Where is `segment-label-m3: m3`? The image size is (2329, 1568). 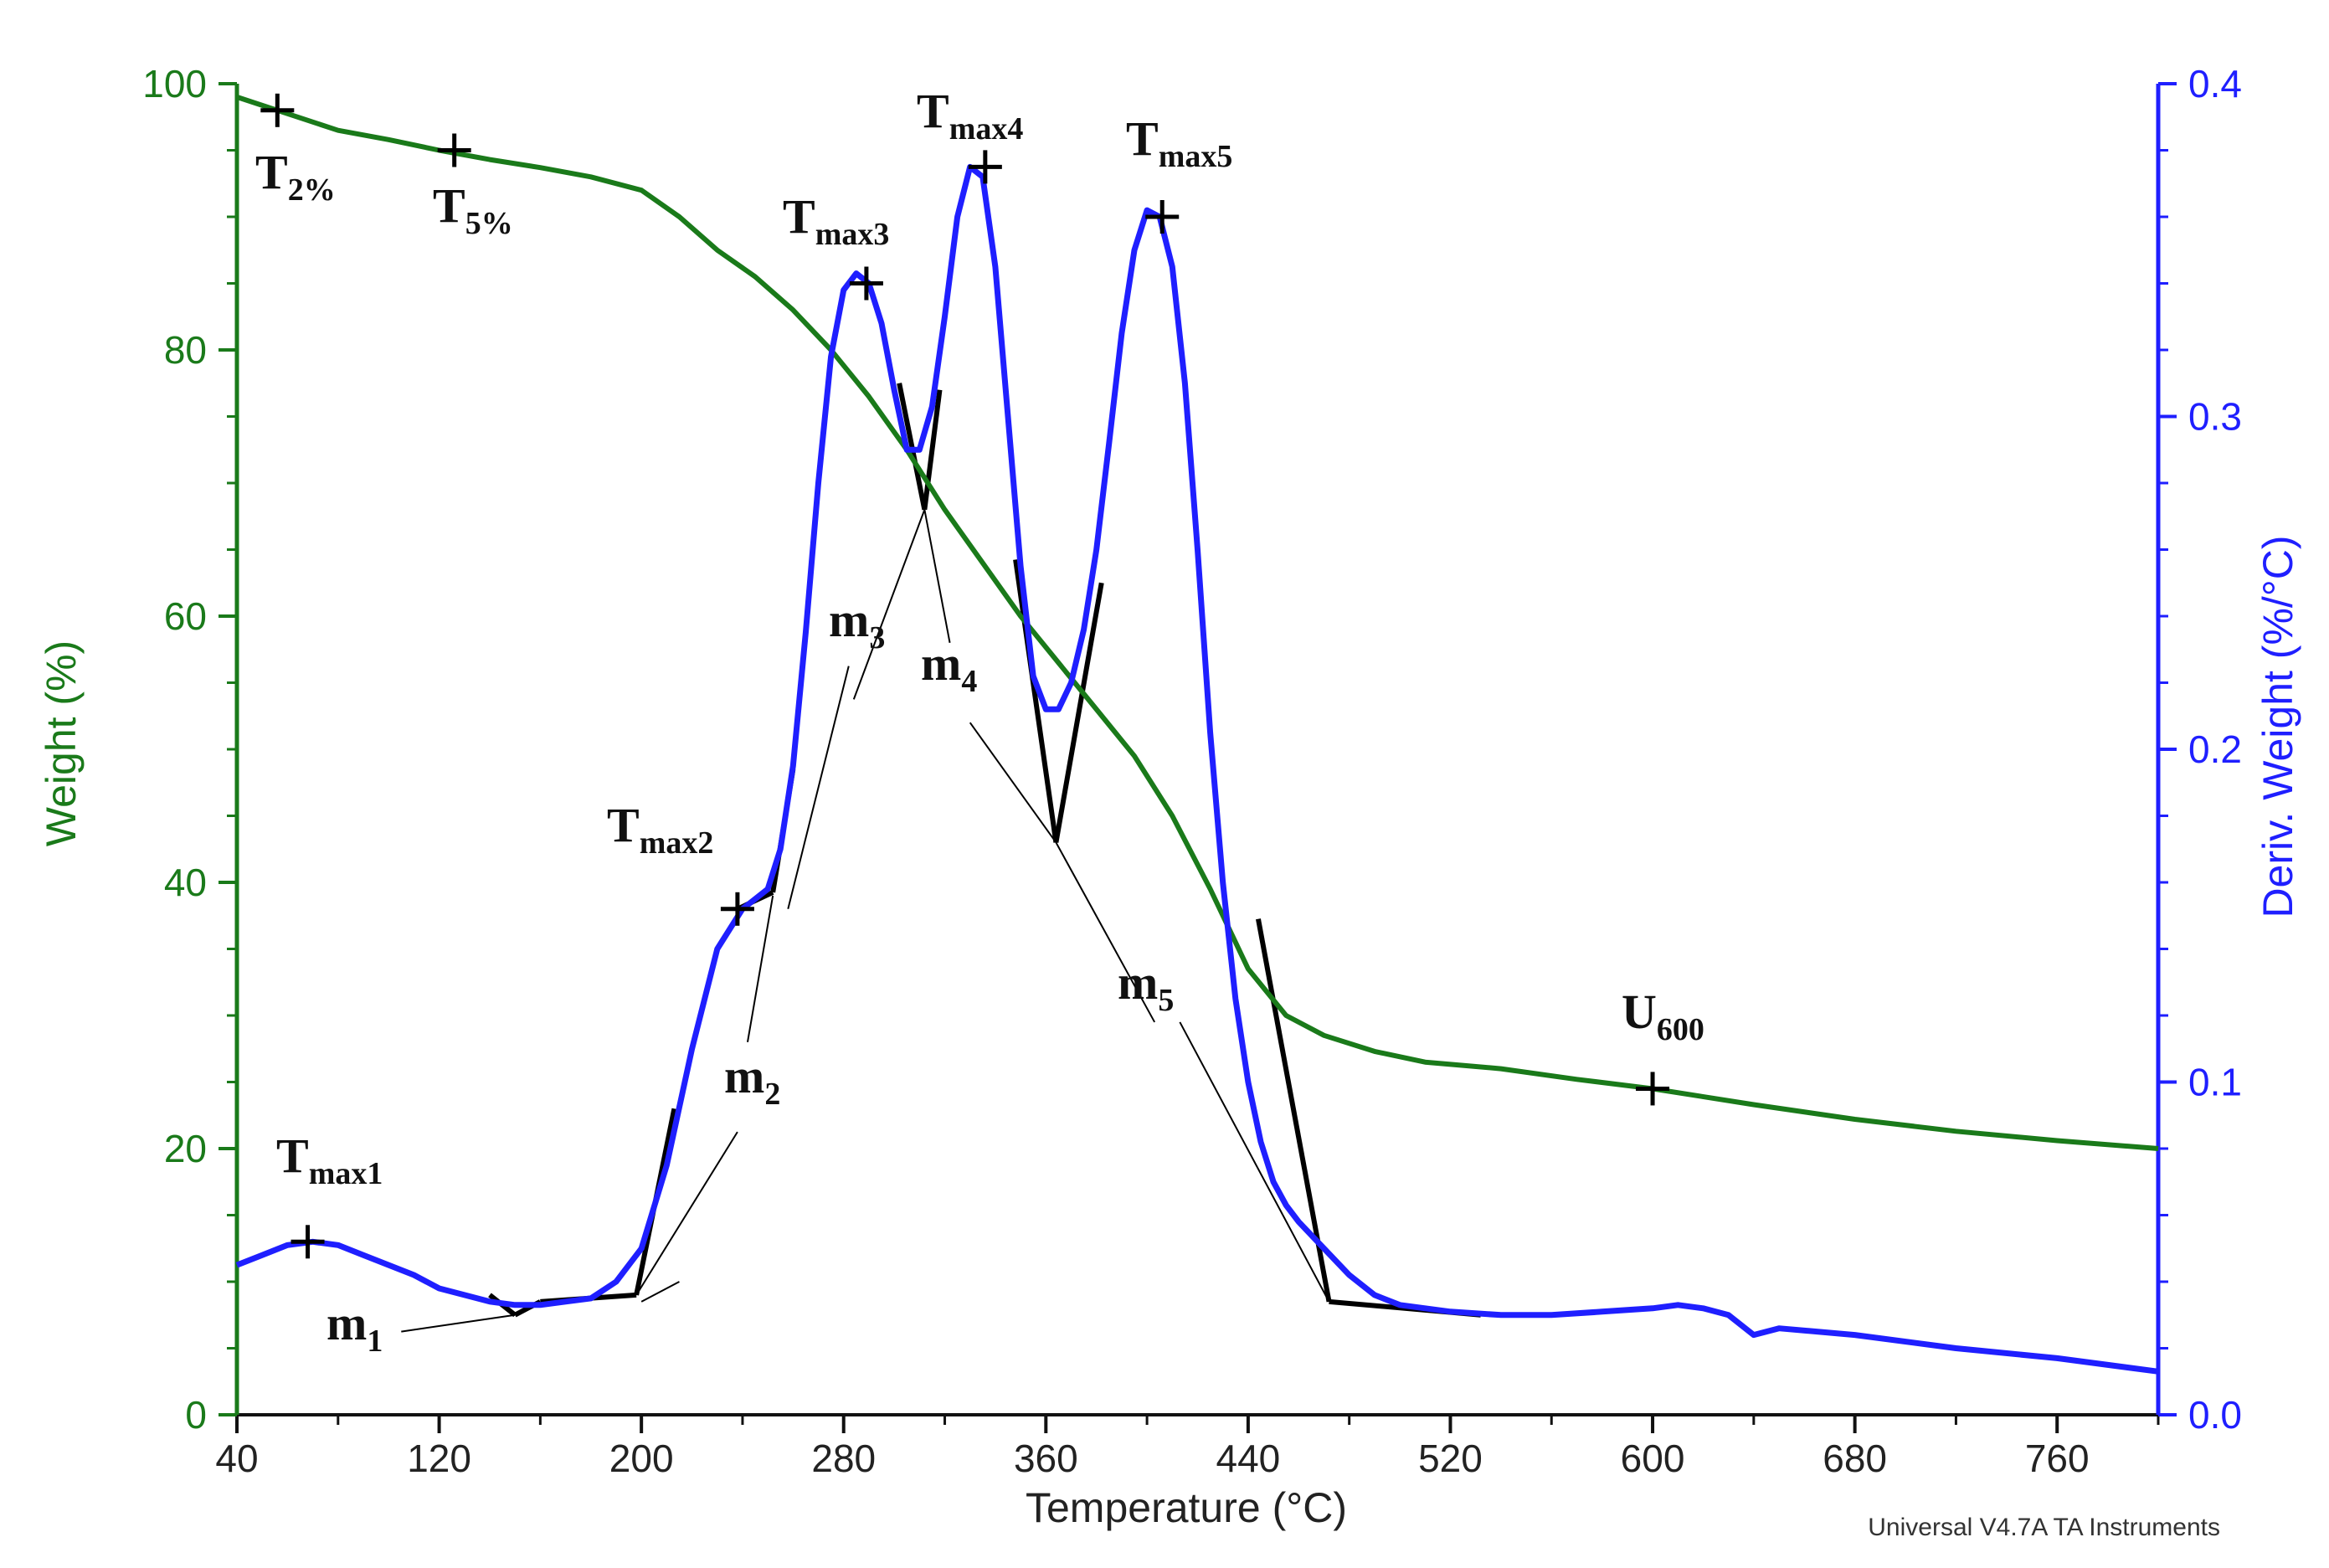 segment-label-m3: m3 is located at coordinates (857, 624).